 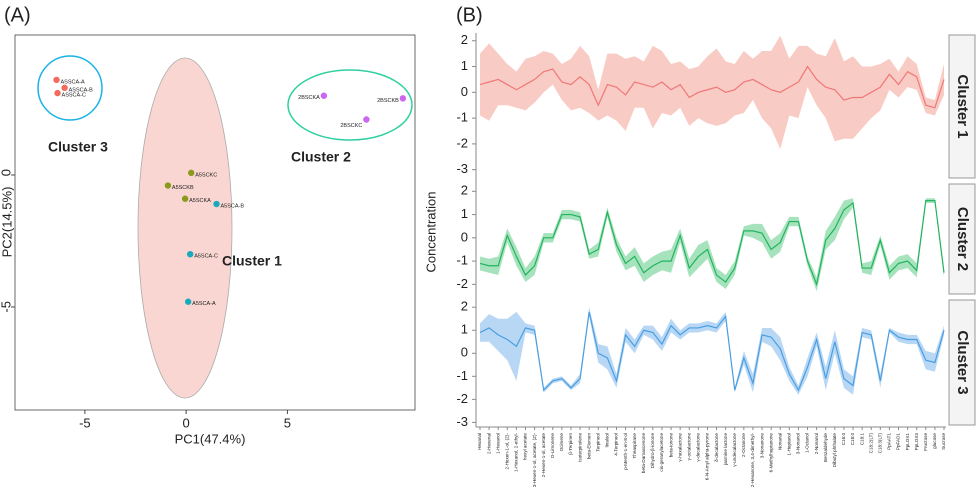 What do you see at coordinates (252, 261) in the screenshot?
I see `cluster-label: Cluster 1` at bounding box center [252, 261].